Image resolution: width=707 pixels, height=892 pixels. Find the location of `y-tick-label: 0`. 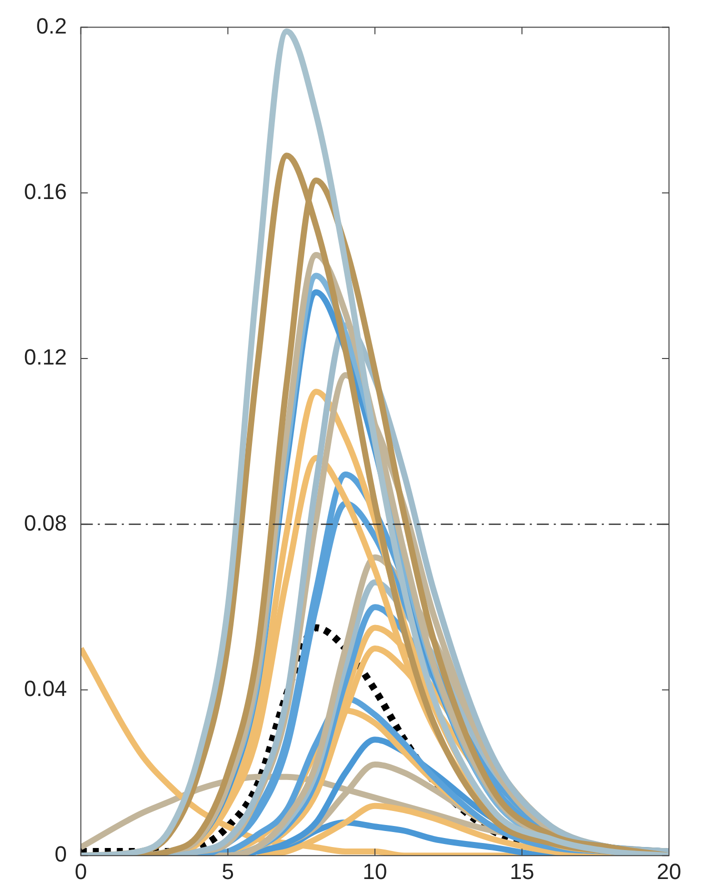

y-tick-label: 0 is located at coordinates (60, 854).